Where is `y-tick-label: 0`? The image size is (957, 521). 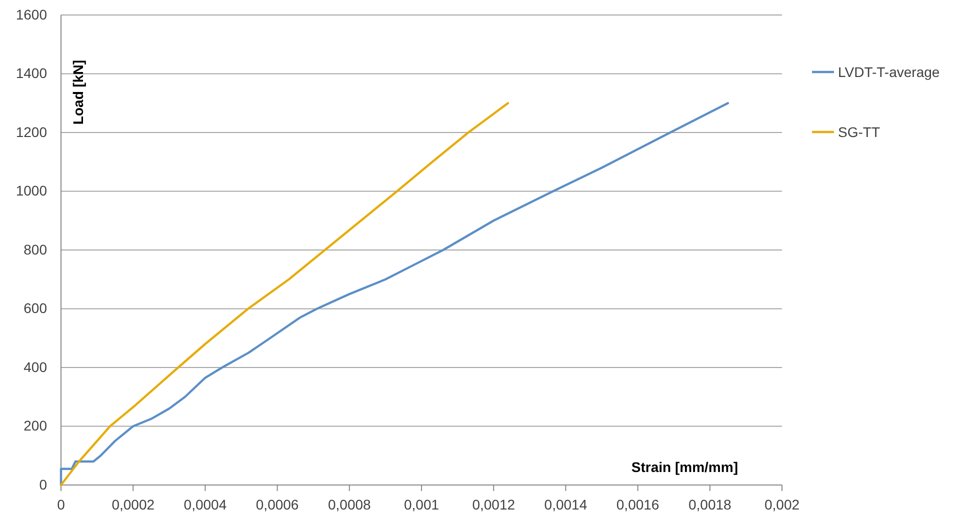 y-tick-label: 0 is located at coordinates (43, 484).